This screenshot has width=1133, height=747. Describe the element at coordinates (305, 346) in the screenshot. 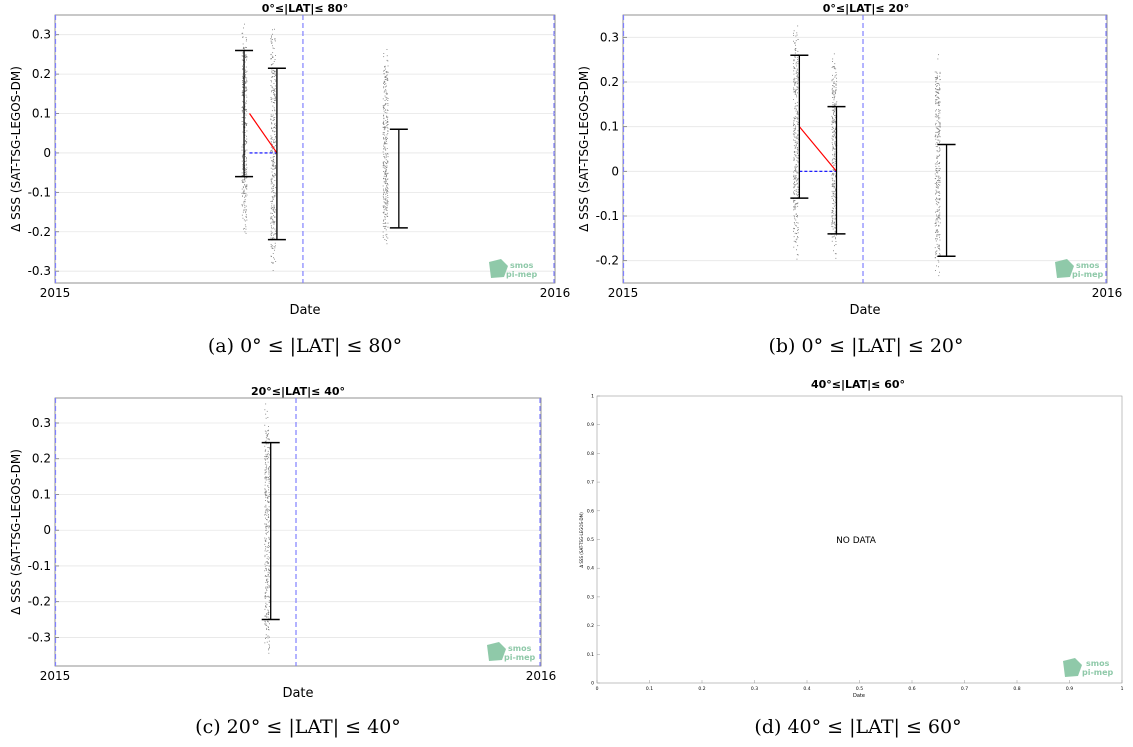

I see `panel-a-caption: (a) 0° ≤ |LAT| ≤ 80°` at that location.